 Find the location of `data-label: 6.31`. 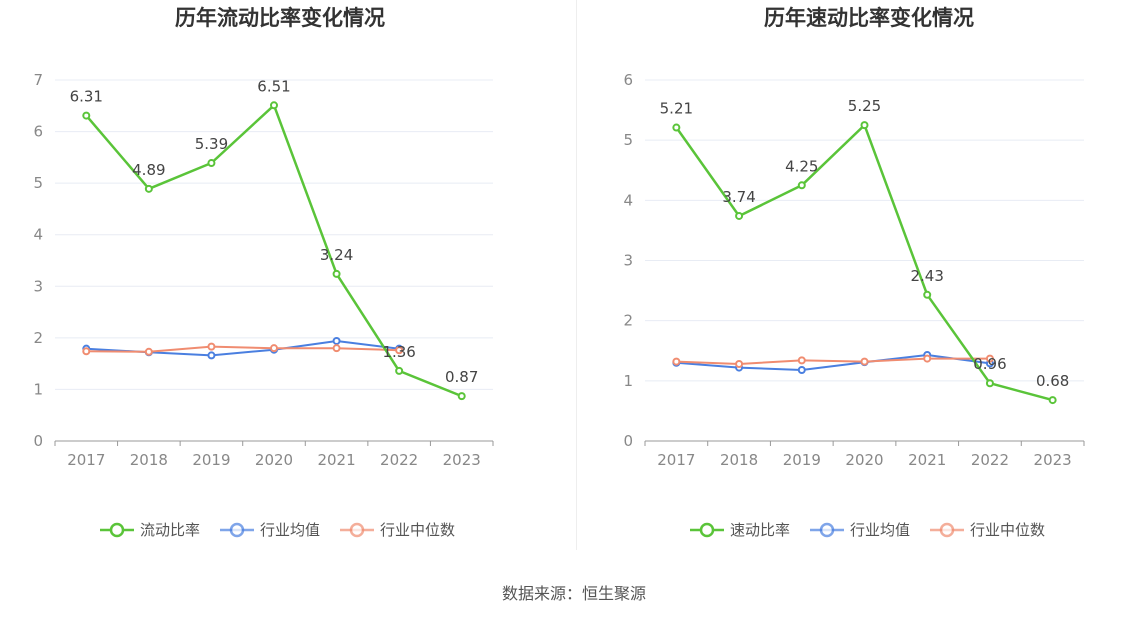

data-label: 6.31 is located at coordinates (86, 97).